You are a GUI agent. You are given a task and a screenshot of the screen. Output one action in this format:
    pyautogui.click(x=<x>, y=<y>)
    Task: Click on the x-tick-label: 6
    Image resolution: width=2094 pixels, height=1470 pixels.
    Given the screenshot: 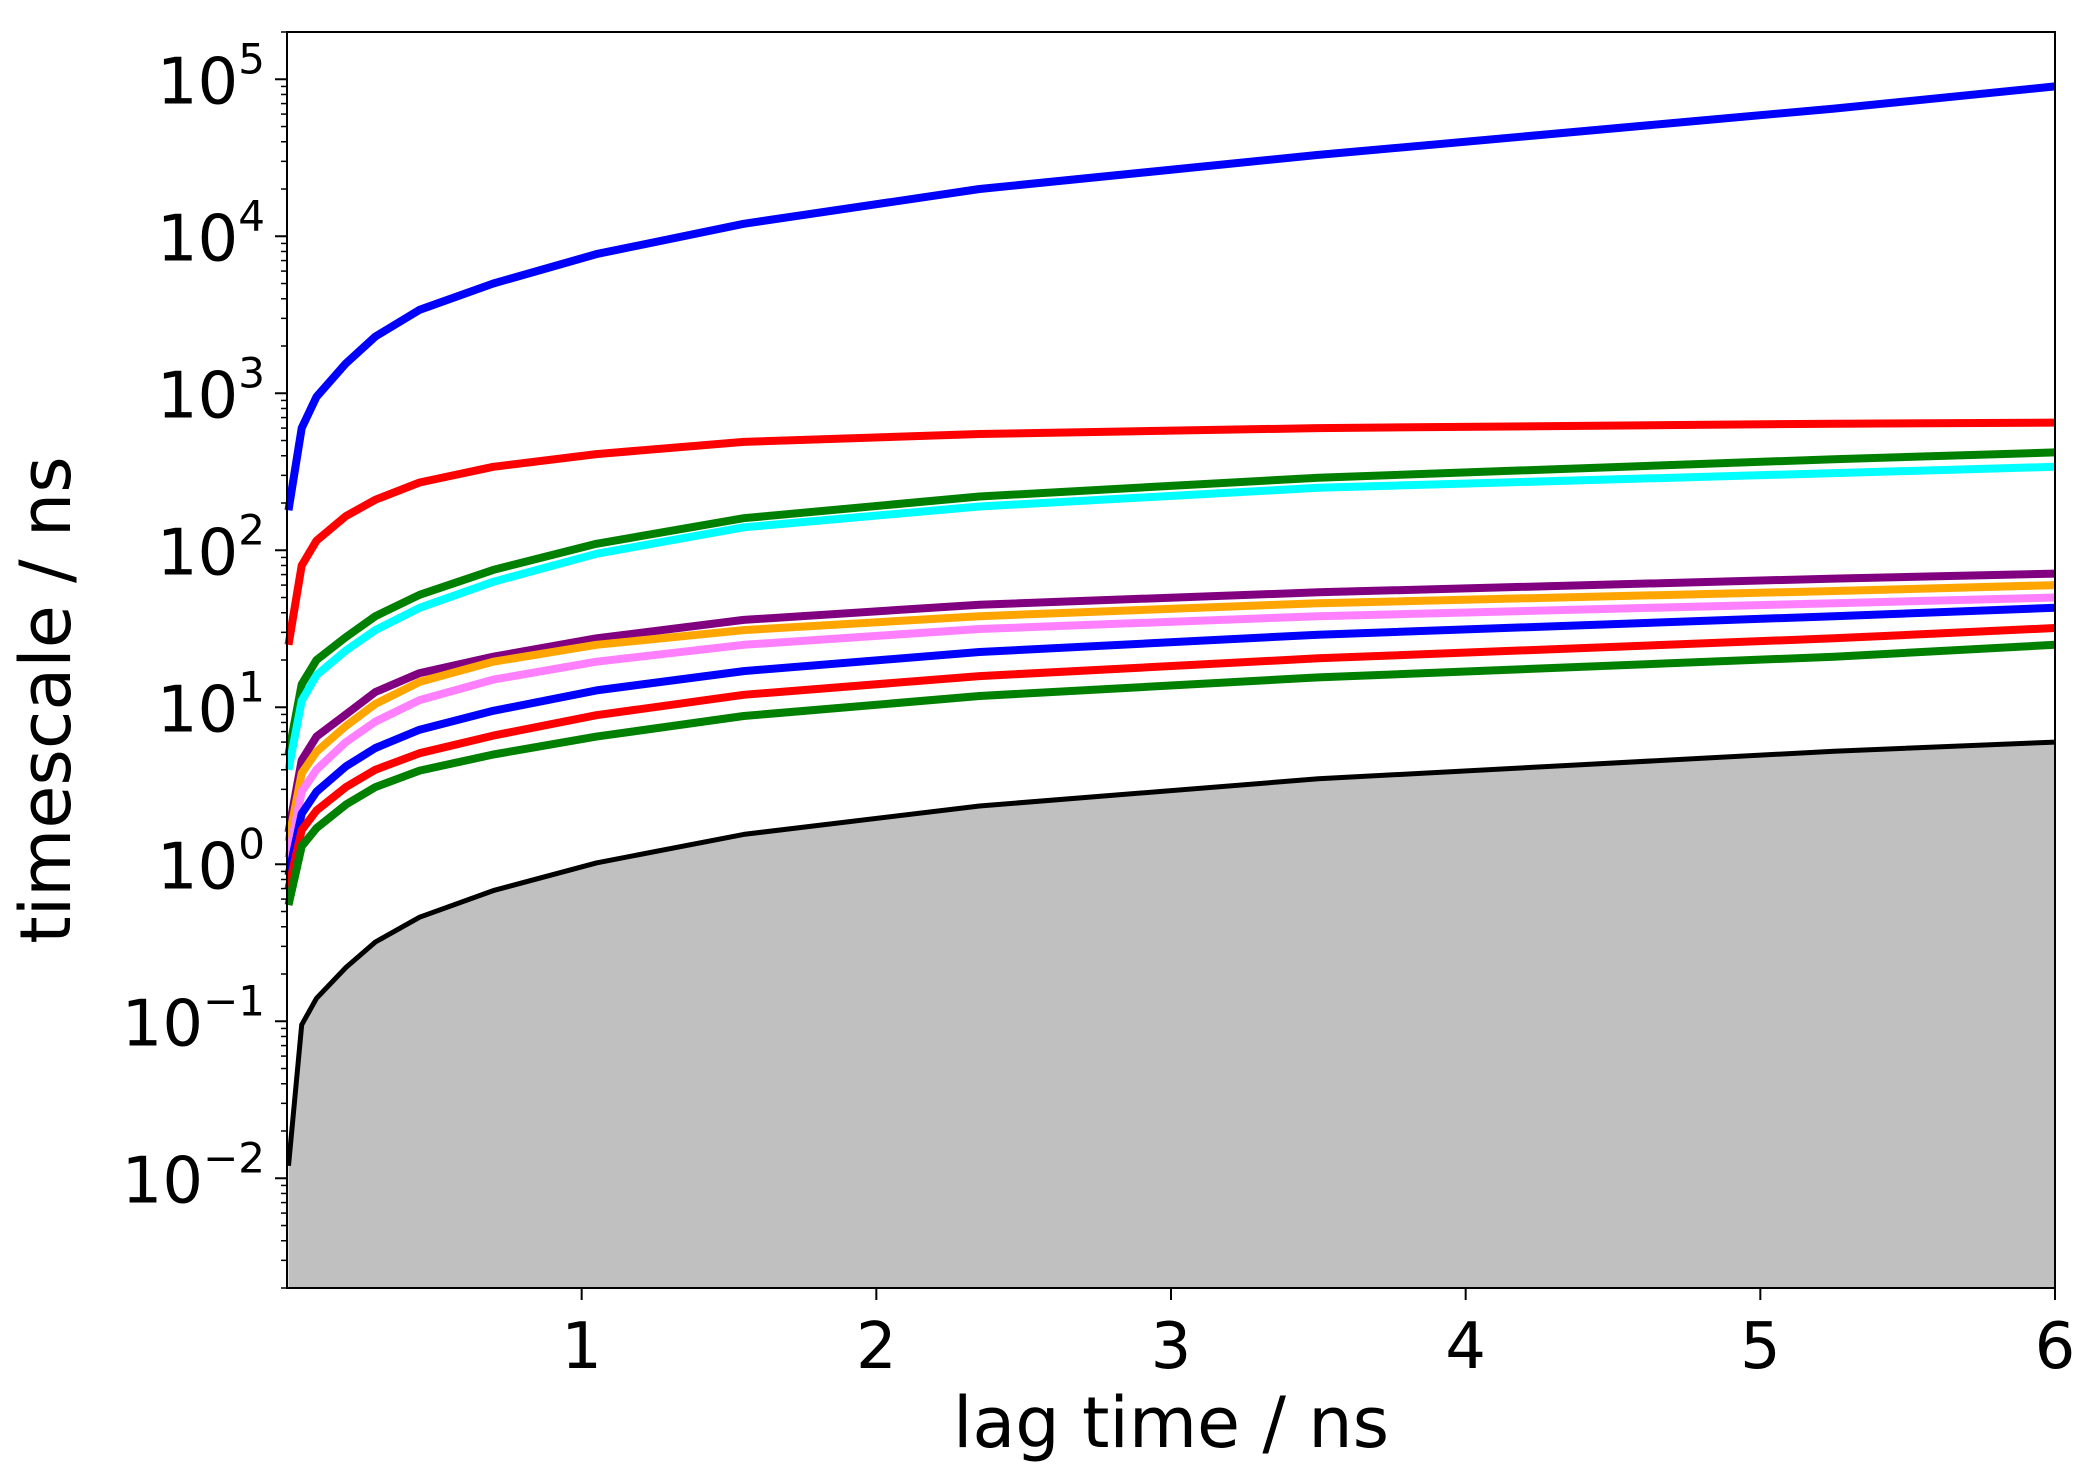 What is the action you would take?
    pyautogui.click(x=2055, y=1347)
    